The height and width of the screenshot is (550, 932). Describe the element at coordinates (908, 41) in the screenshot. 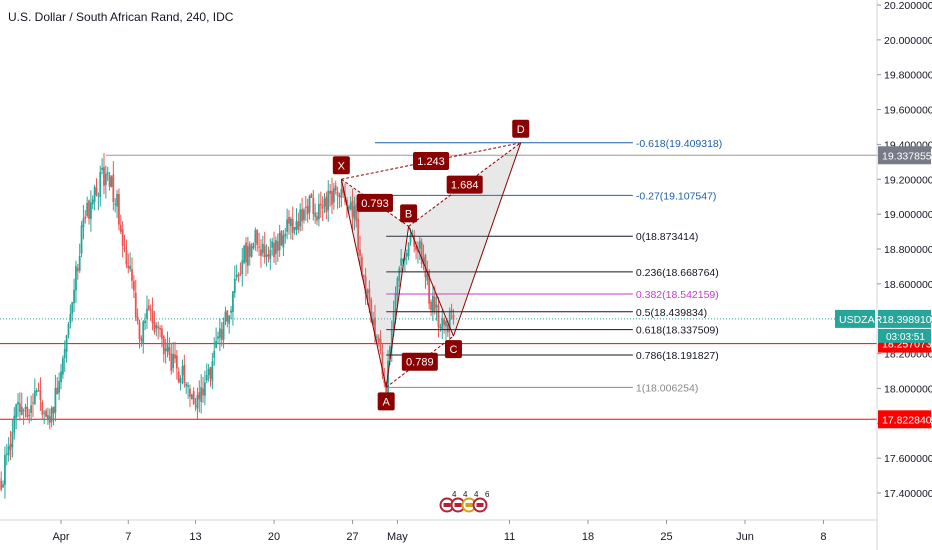

I see `price-tick-label: 20.000000` at that location.